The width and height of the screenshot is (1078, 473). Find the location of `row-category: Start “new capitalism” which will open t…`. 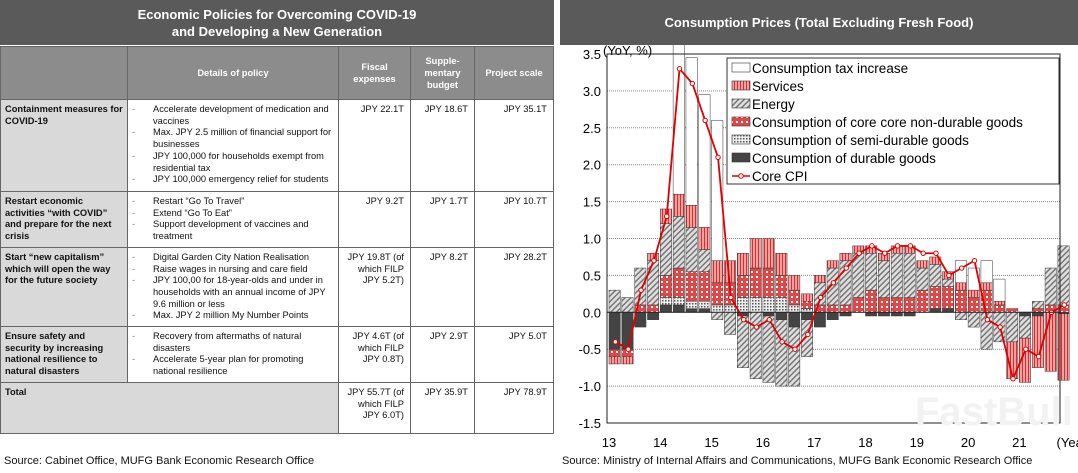

row-category: Start “new capitalism” which will open t… is located at coordinates (64, 287).